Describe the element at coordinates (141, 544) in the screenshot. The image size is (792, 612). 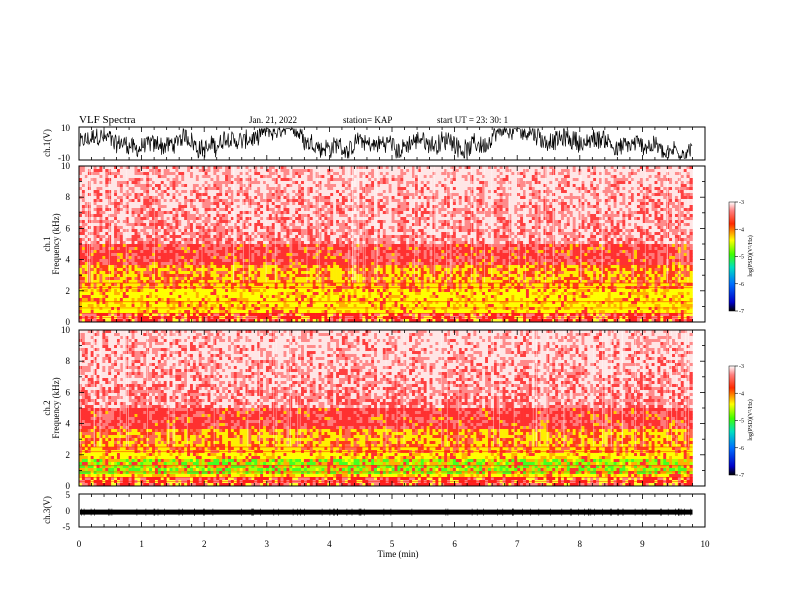
I see `time-tick-label: 1` at that location.